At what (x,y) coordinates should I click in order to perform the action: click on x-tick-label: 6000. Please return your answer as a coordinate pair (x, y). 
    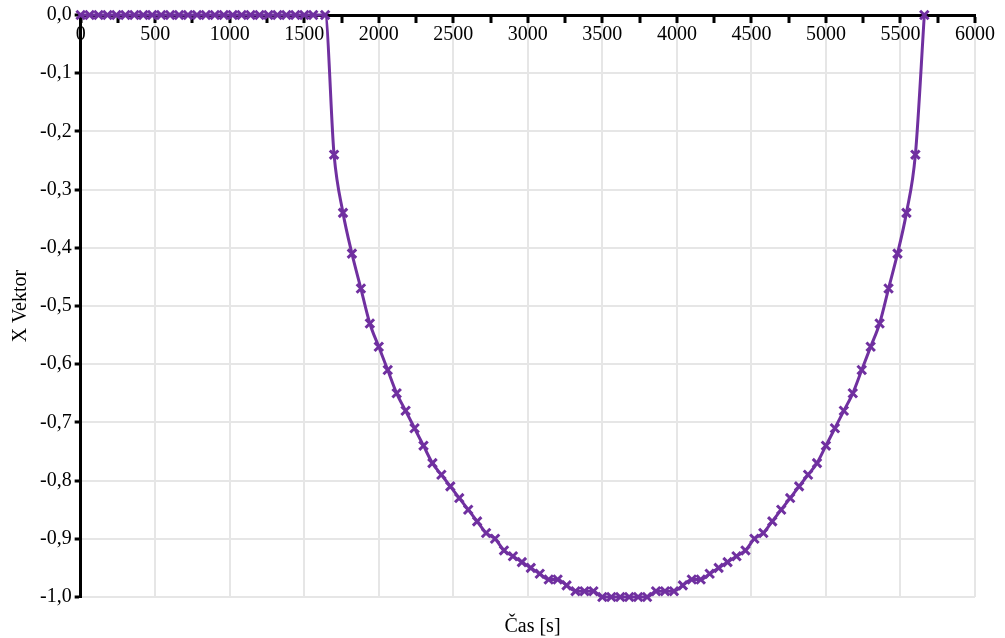
    Looking at the image, I should click on (975, 33).